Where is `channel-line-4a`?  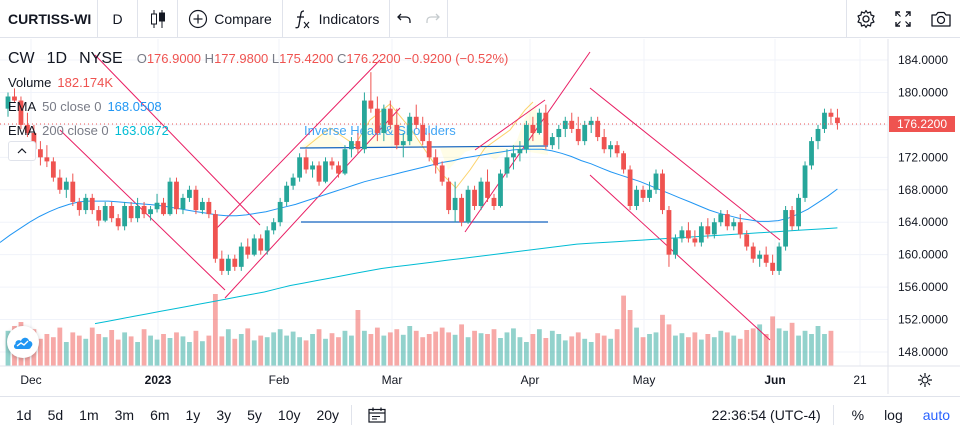 channel-line-4a is located at coordinates (685, 164).